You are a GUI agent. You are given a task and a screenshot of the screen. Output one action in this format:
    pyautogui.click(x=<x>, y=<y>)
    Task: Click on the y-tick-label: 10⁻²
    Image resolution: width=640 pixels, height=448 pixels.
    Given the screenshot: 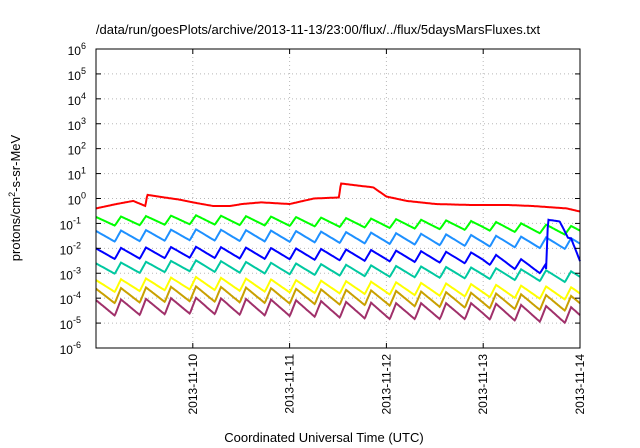 What is the action you would take?
    pyautogui.click(x=70, y=248)
    